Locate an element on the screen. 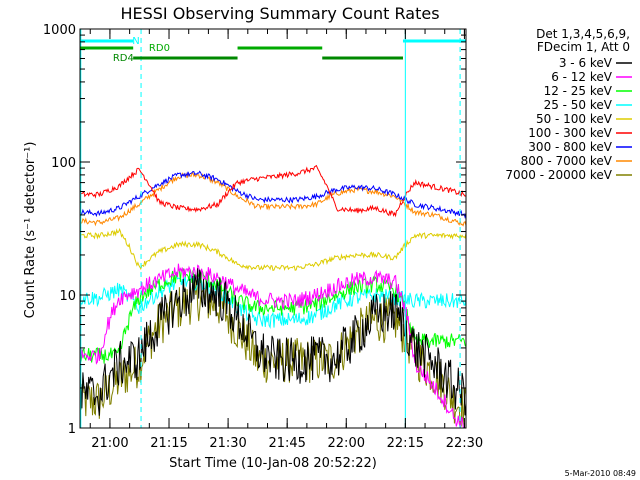 The height and width of the screenshot is (480, 640). y-tick-label-0: 1 is located at coordinates (72, 429).